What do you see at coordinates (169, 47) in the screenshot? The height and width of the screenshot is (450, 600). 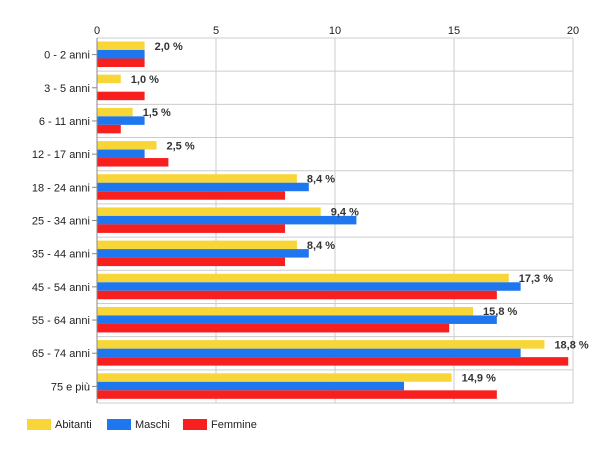 I see `data-label: 2,0 %` at bounding box center [169, 47].